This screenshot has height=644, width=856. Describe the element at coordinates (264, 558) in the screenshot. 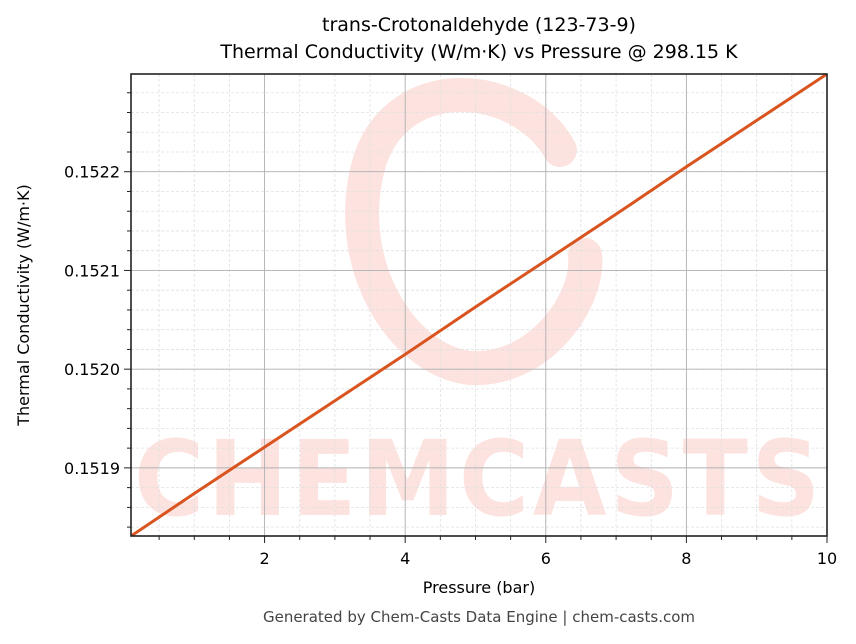

I see `x-tick-label: 2` at that location.